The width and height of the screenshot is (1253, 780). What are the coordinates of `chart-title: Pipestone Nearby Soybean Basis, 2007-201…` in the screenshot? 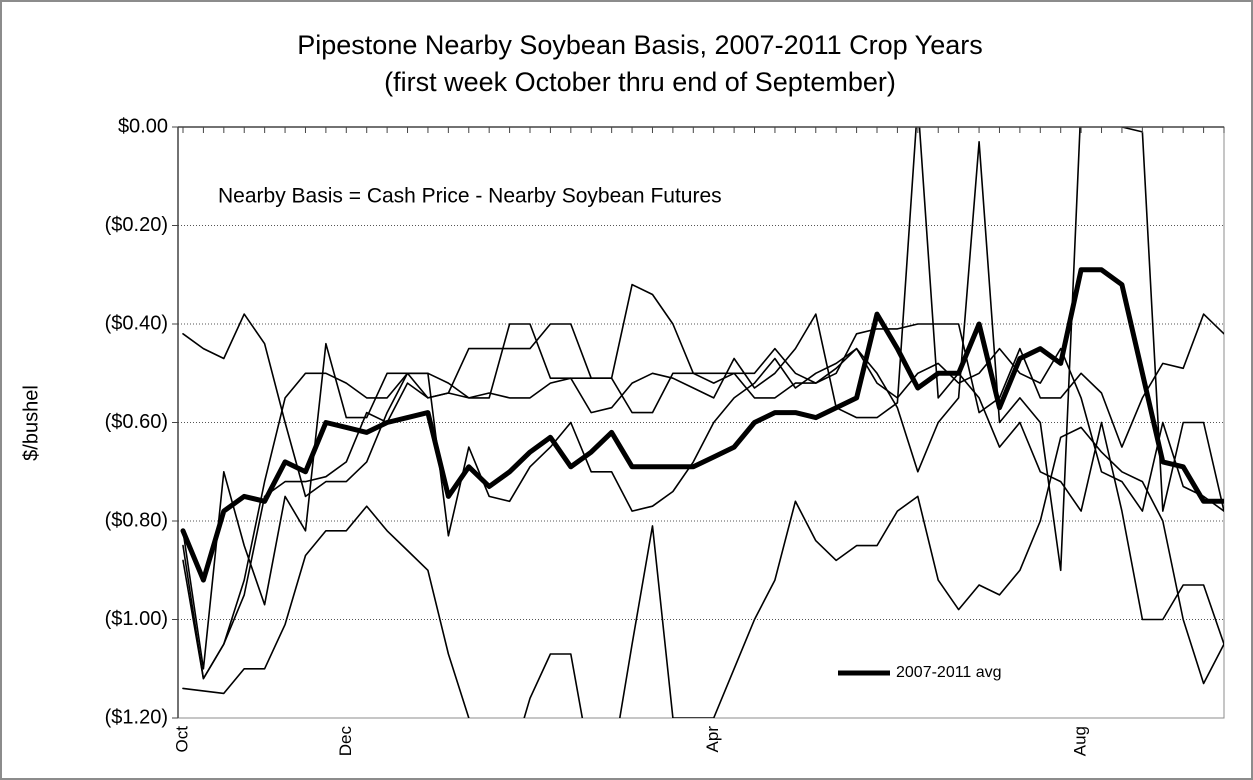 It's located at (639, 45).